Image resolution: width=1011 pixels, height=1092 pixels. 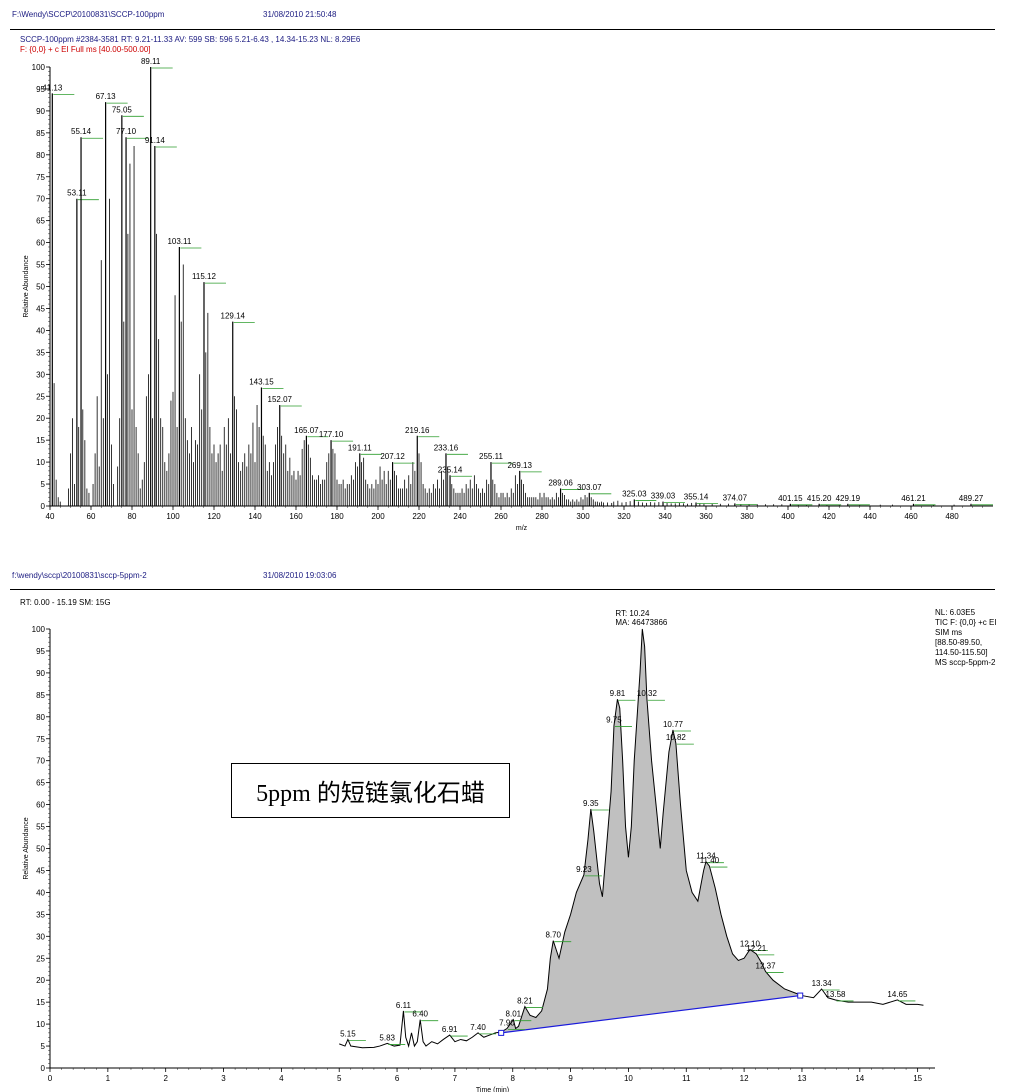 What do you see at coordinates (455, 1078) in the screenshot?
I see `x-tick-label: 7` at bounding box center [455, 1078].